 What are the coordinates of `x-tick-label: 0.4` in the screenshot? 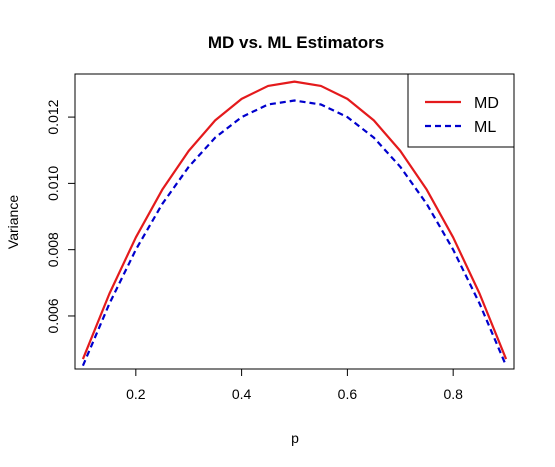 It's located at (242, 394).